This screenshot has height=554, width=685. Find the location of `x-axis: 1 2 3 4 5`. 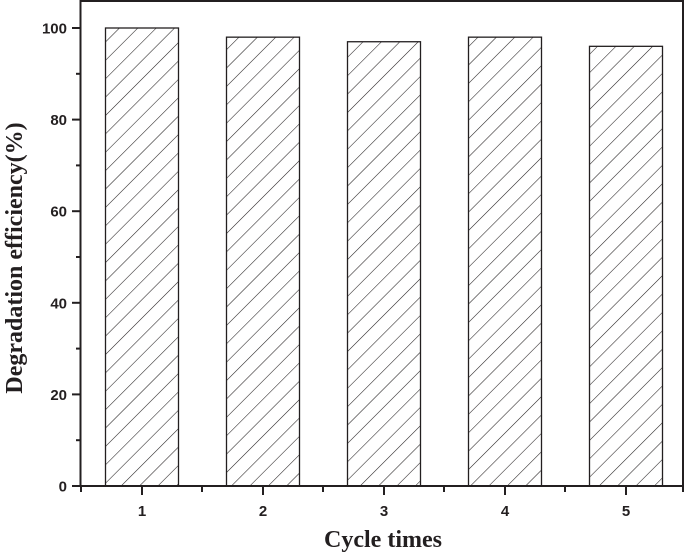

x-axis: 1 2 3 4 5 is located at coordinates (382, 503).